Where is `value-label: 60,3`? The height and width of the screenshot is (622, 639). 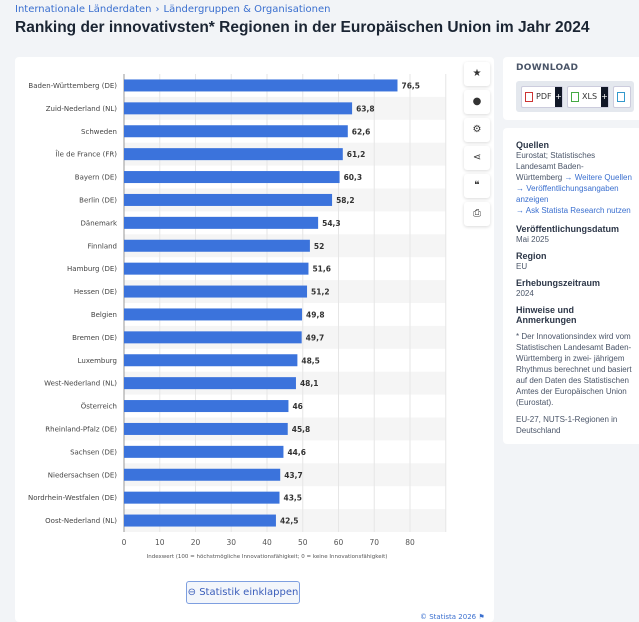
value-label: 60,3 is located at coordinates (353, 177).